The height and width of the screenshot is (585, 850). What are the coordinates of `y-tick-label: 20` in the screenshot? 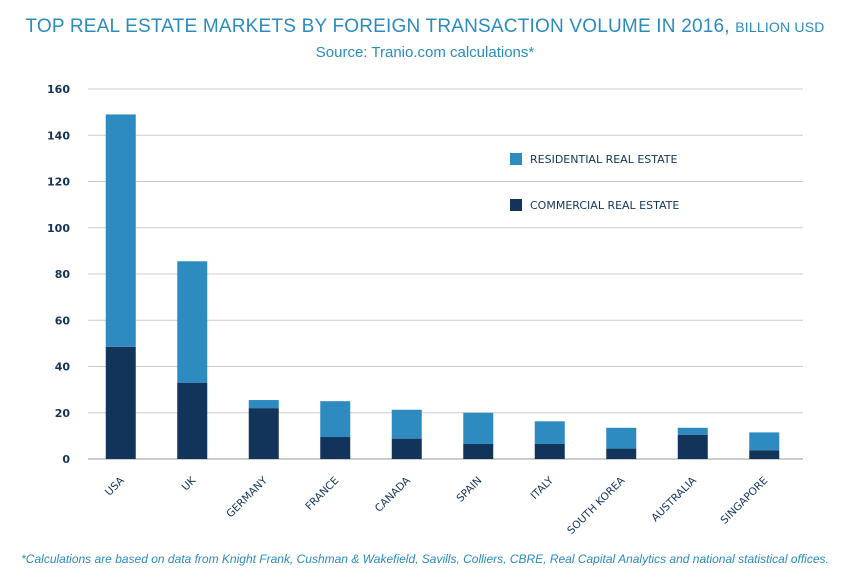 It's located at (63, 413).